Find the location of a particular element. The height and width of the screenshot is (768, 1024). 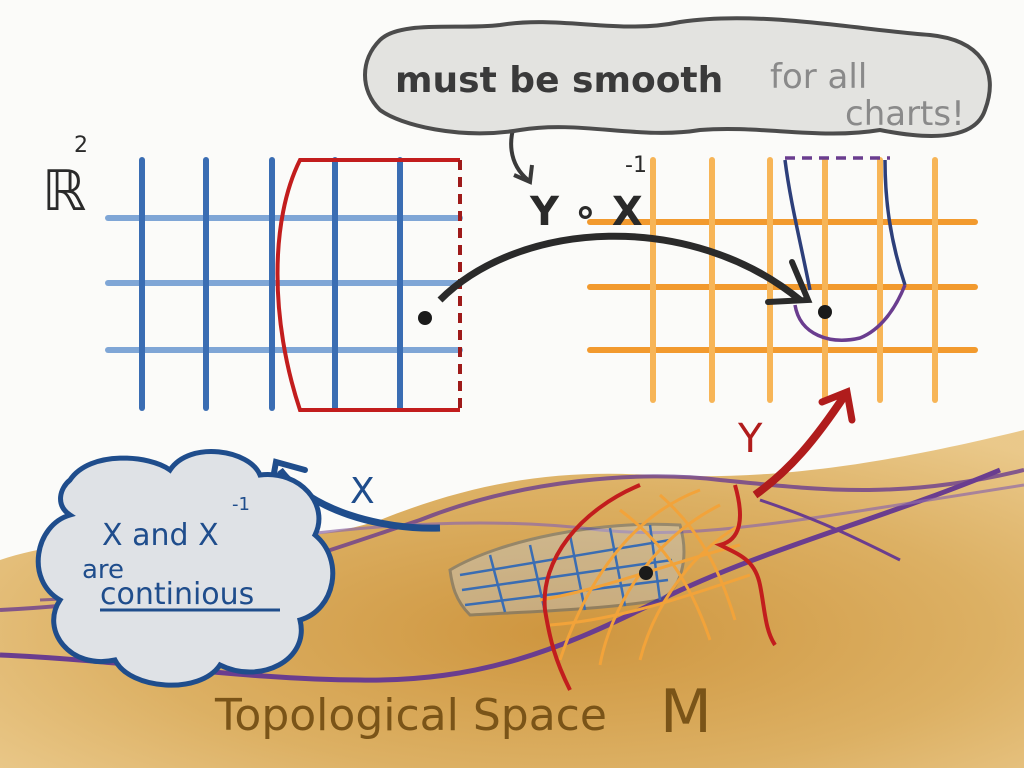

continuity-line1: X and X is located at coordinates (160, 535).